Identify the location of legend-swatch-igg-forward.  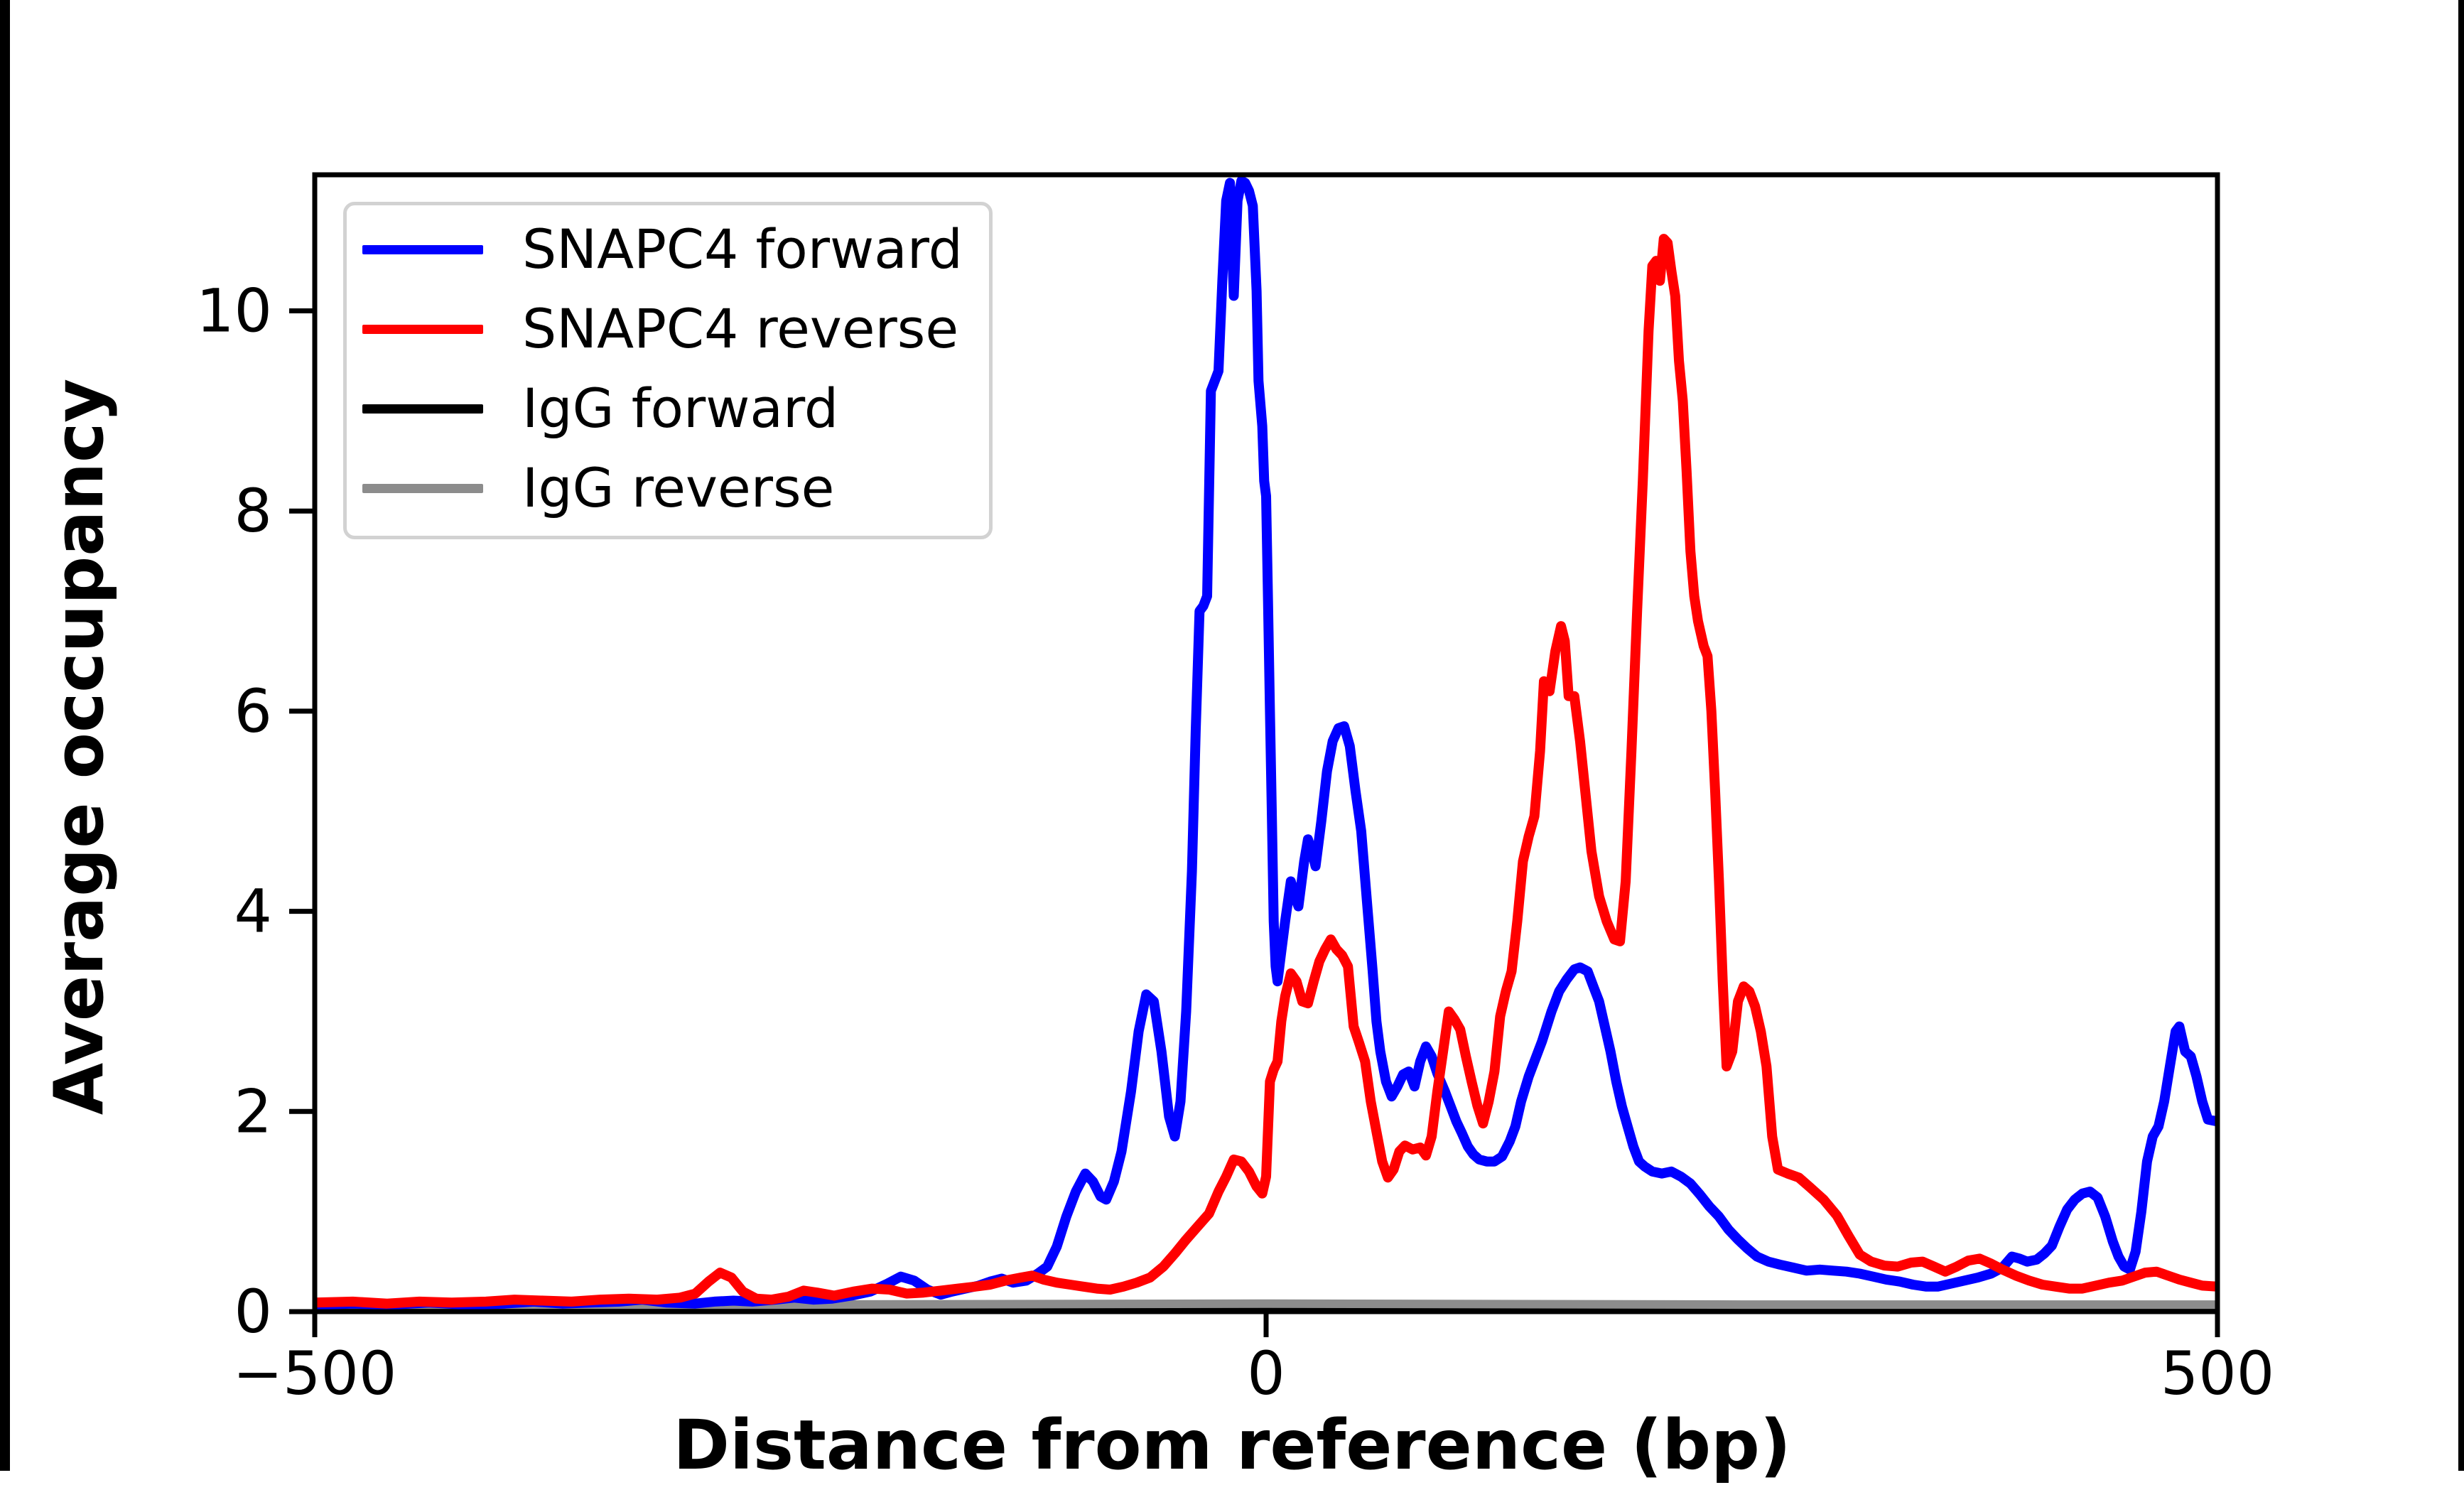
(422, 409).